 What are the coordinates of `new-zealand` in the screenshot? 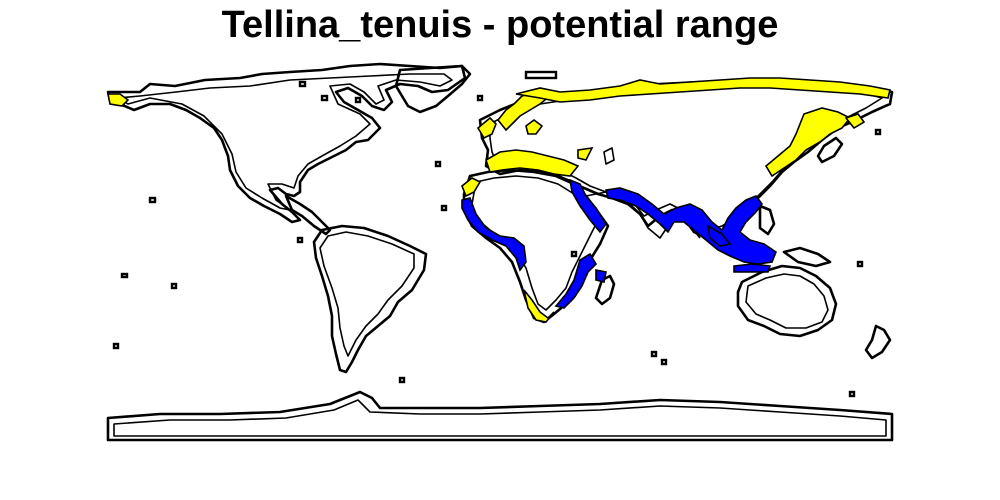 It's located at (878, 342).